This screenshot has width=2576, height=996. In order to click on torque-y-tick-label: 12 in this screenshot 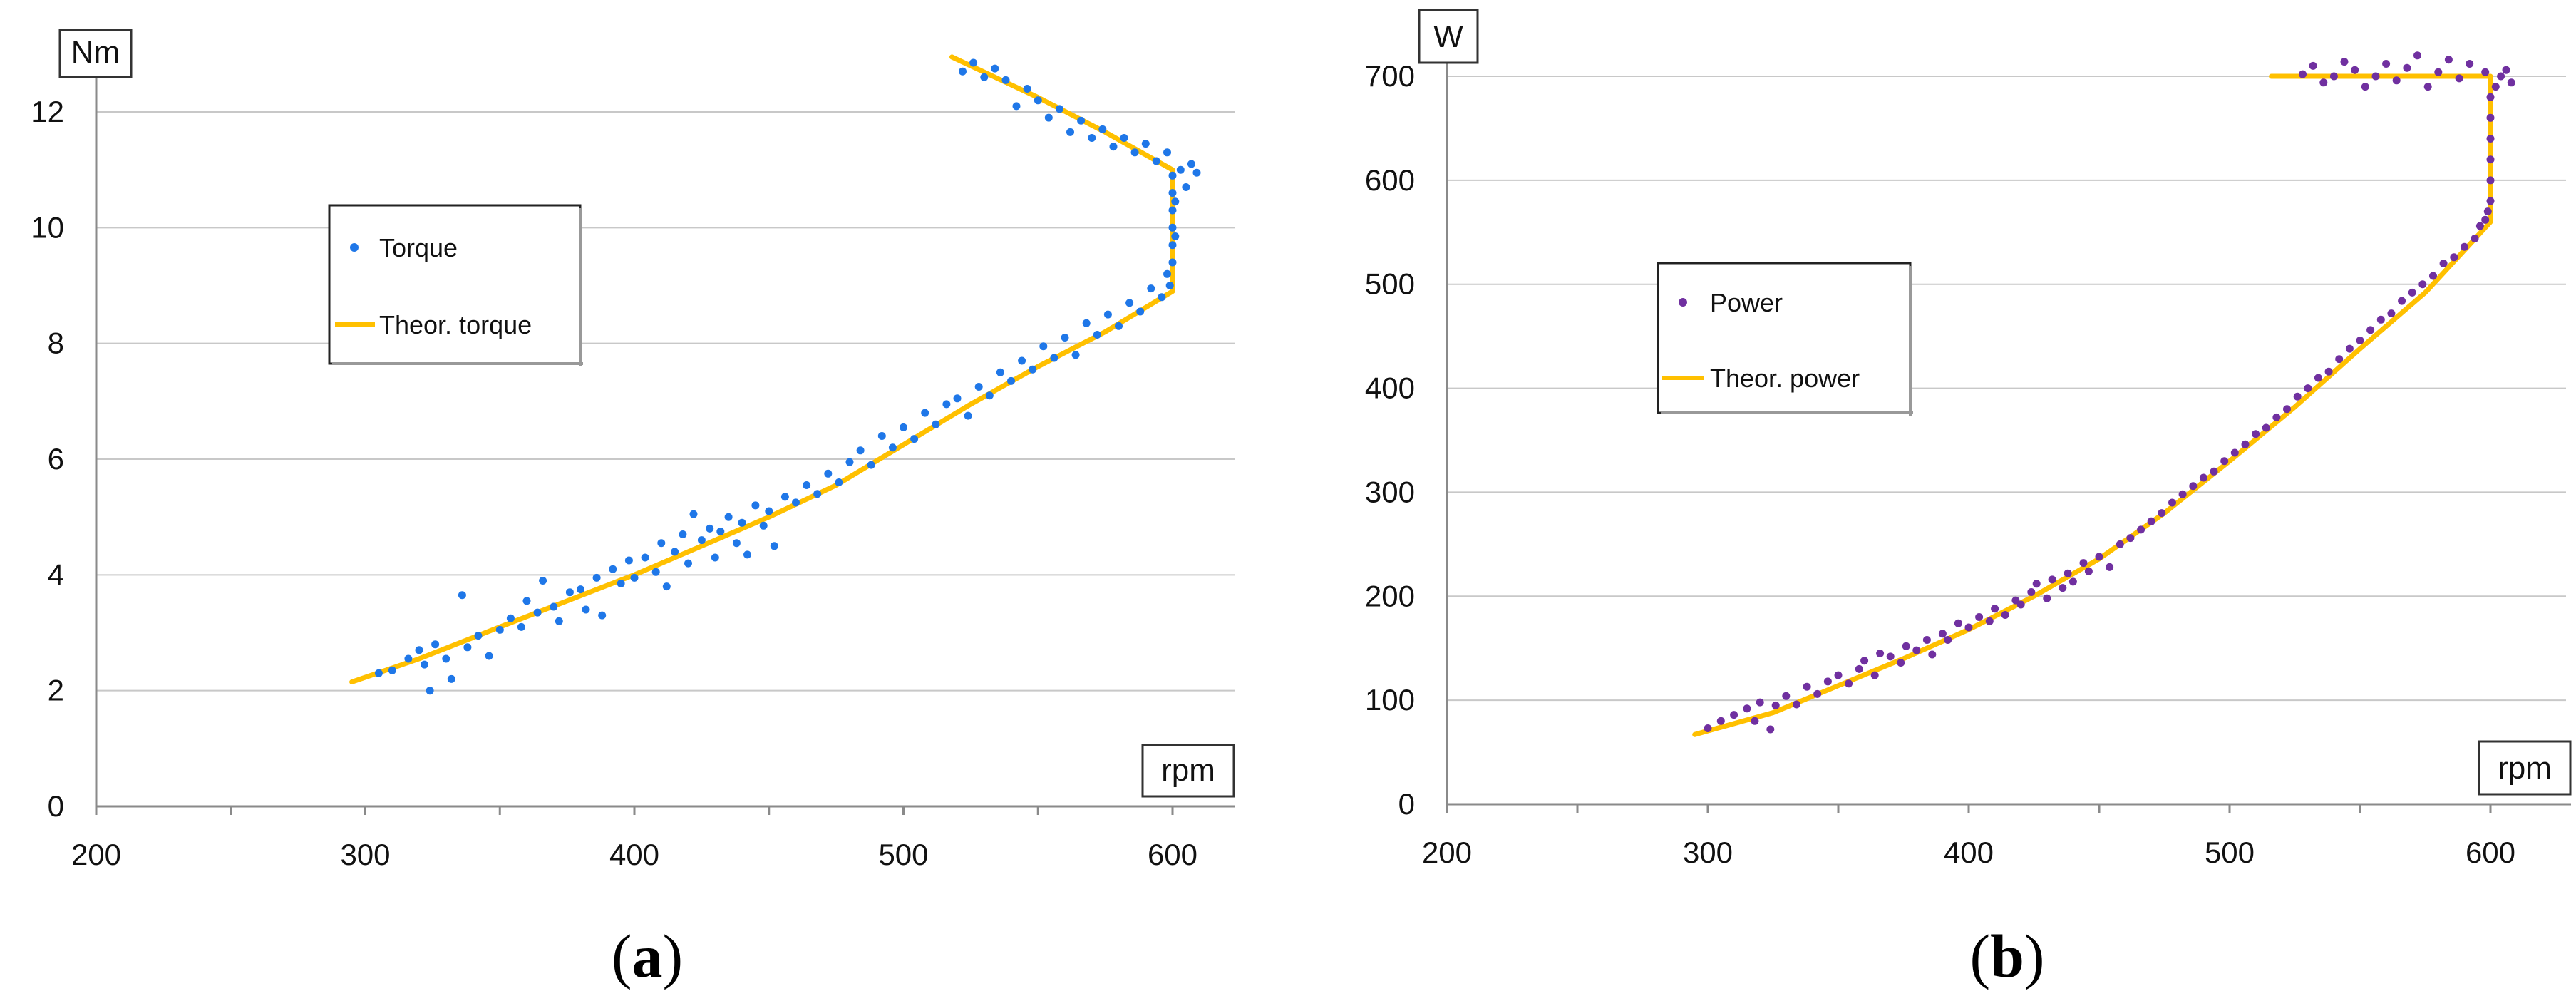, I will do `click(47, 111)`.